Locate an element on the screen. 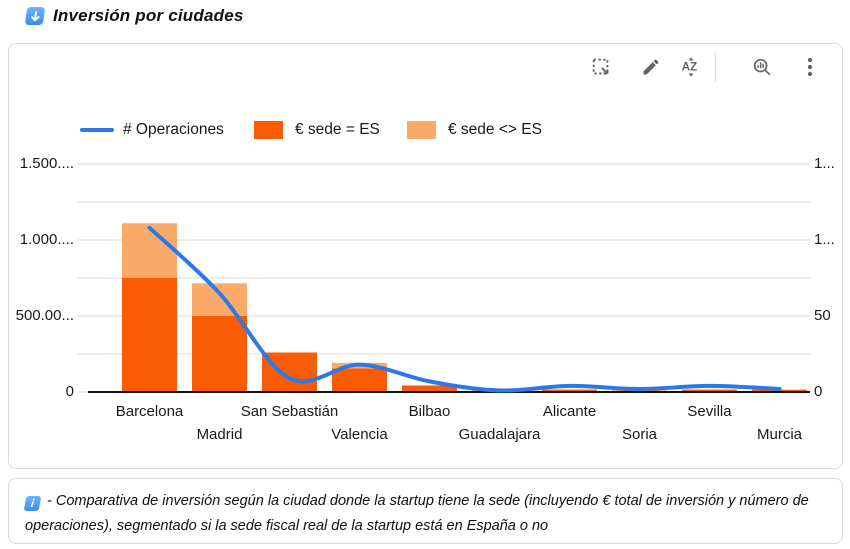 The height and width of the screenshot is (549, 850). sort-az-icon: AZ is located at coordinates (691, 67).